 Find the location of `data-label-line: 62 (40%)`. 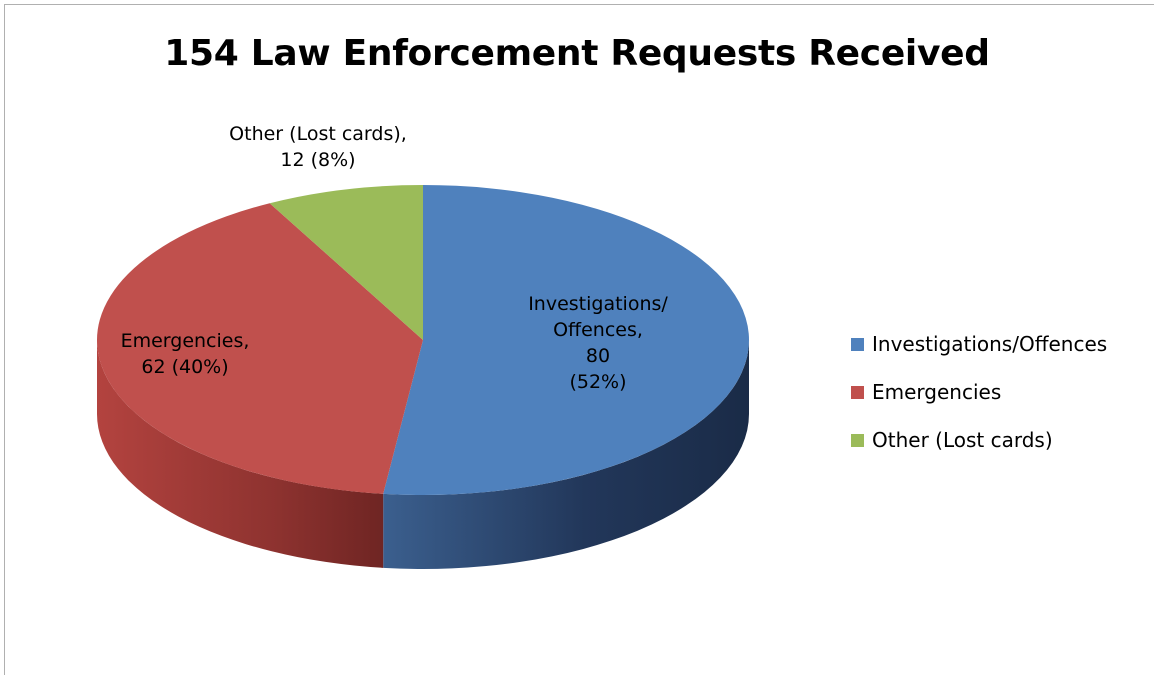

data-label-line: 62 (40%) is located at coordinates (184, 367).